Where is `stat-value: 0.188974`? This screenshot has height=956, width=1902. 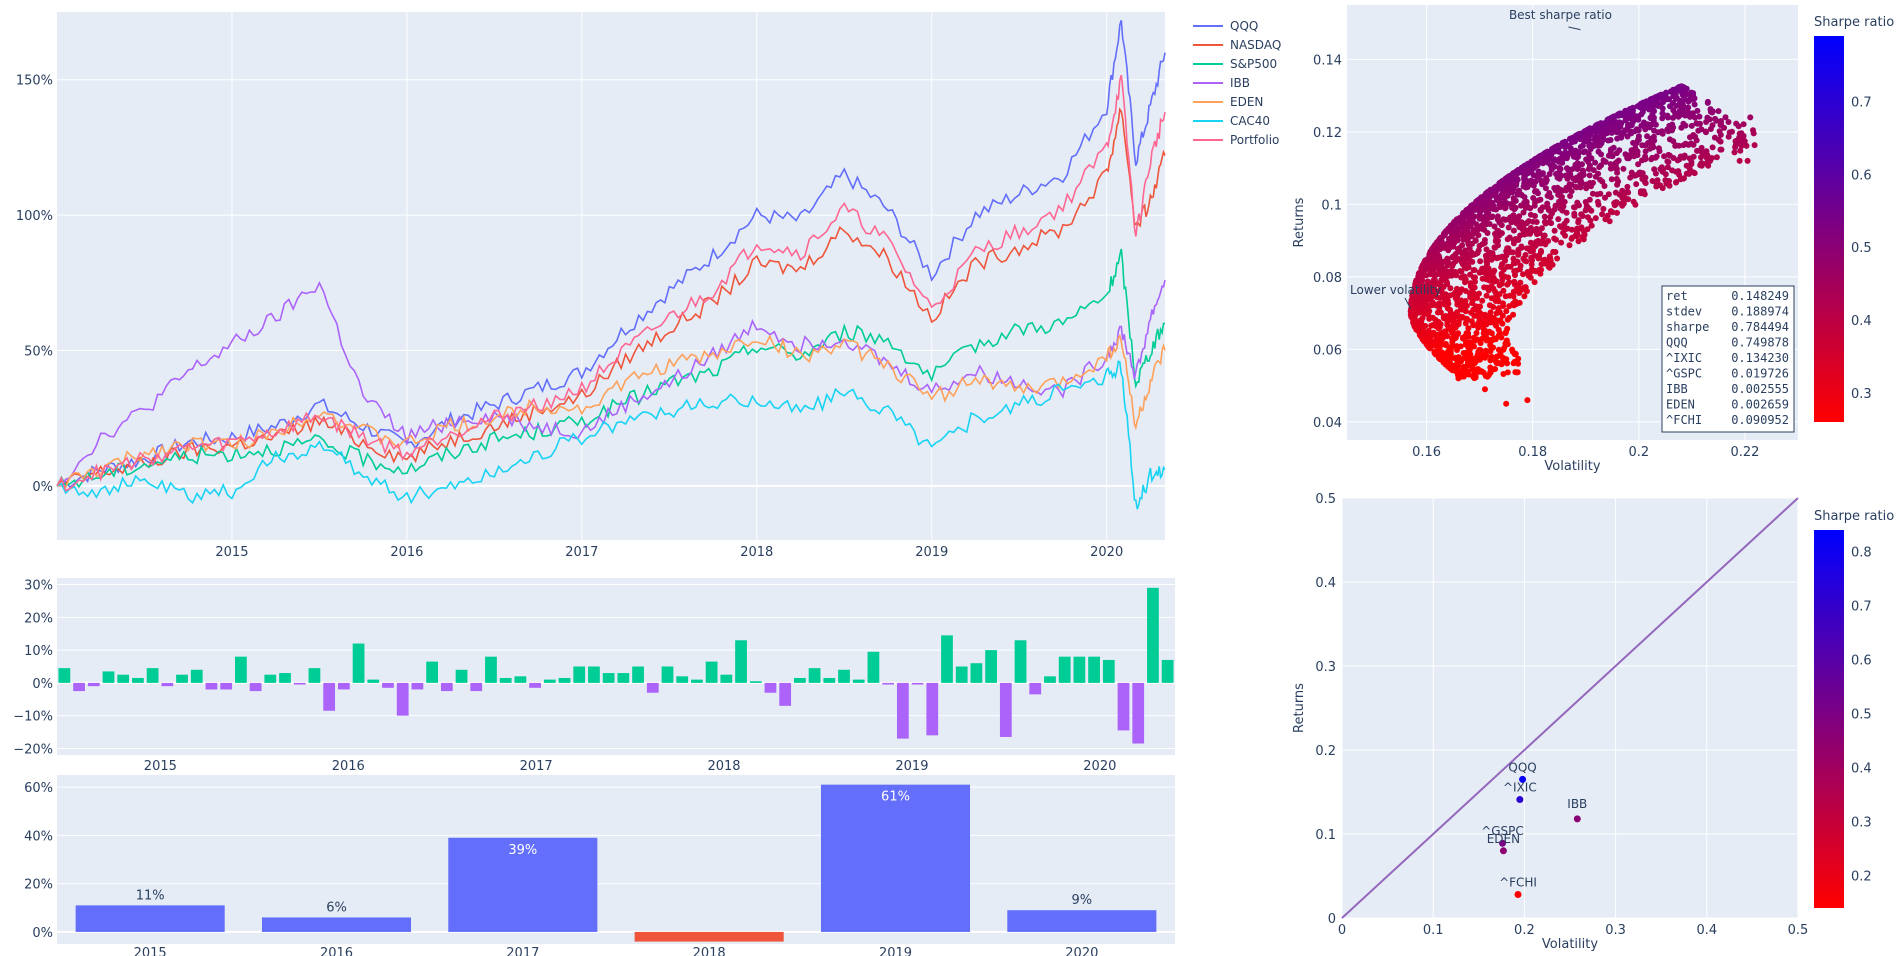 stat-value: 0.188974 is located at coordinates (1760, 312).